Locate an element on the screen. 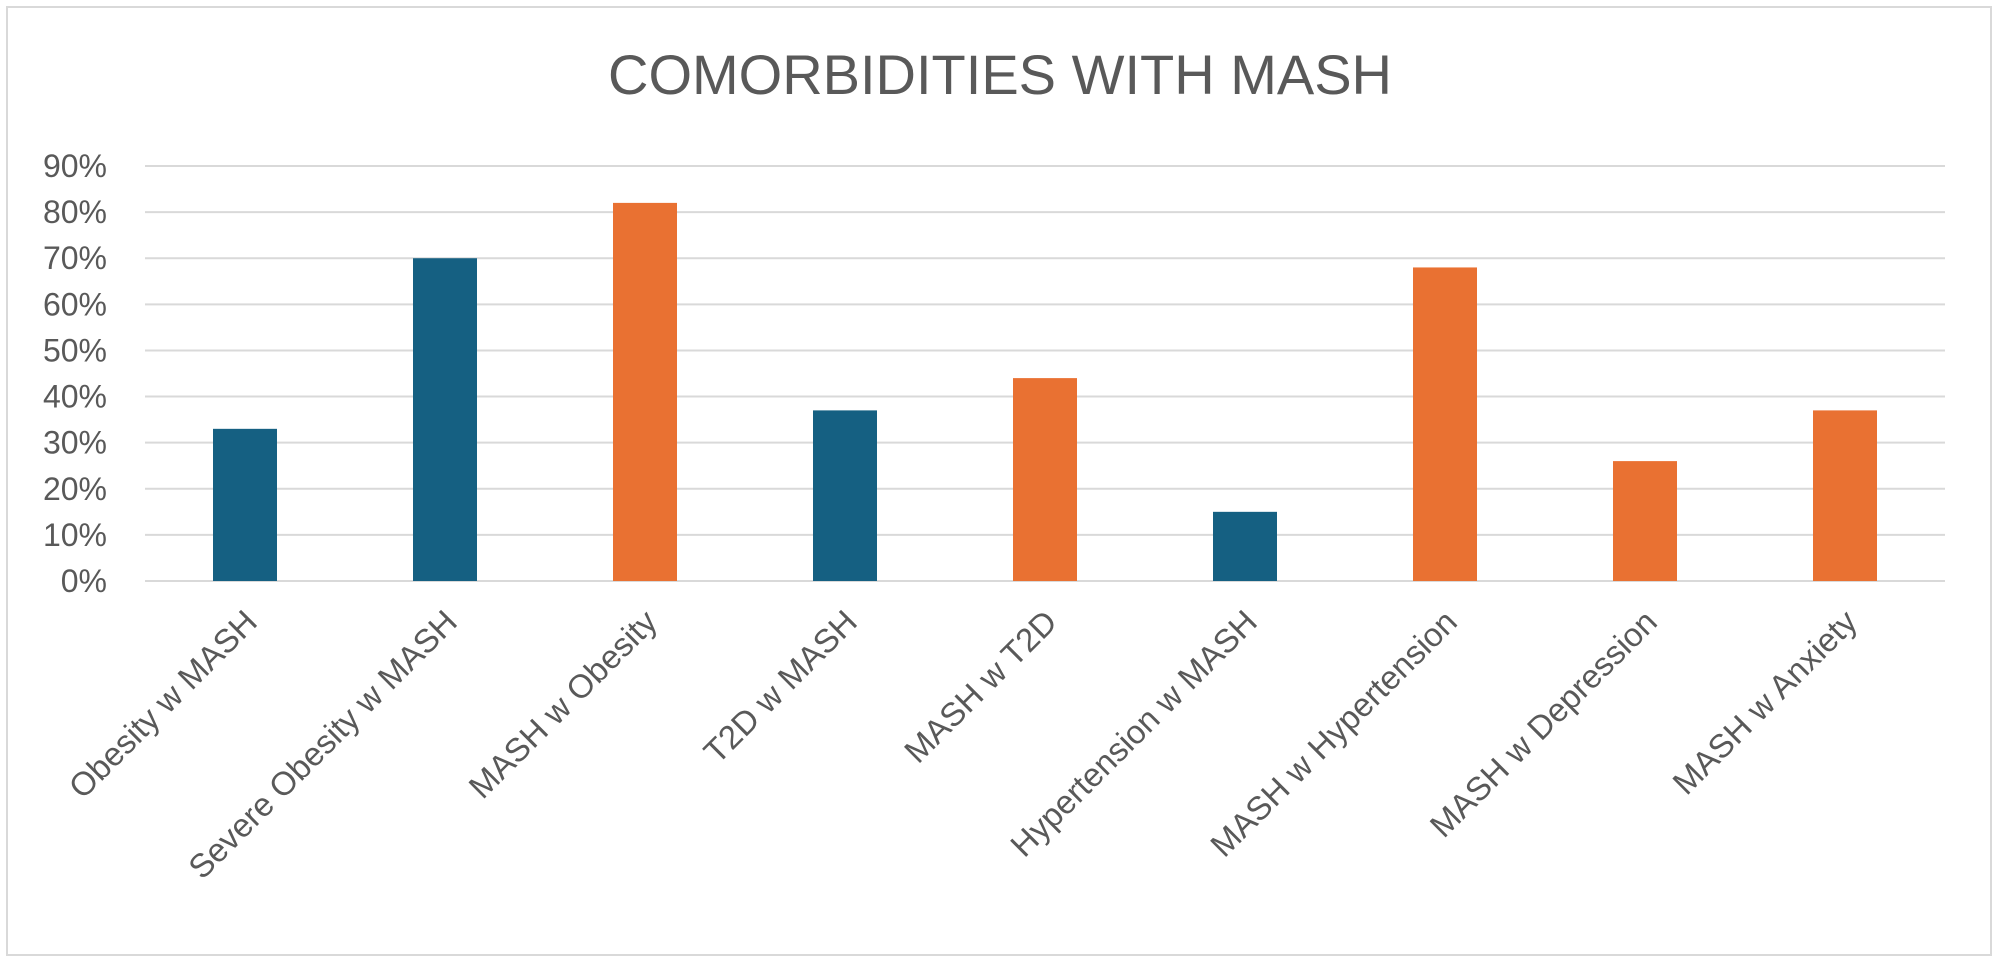 The image size is (2000, 964). y-tick-label: 70% is located at coordinates (75, 258).